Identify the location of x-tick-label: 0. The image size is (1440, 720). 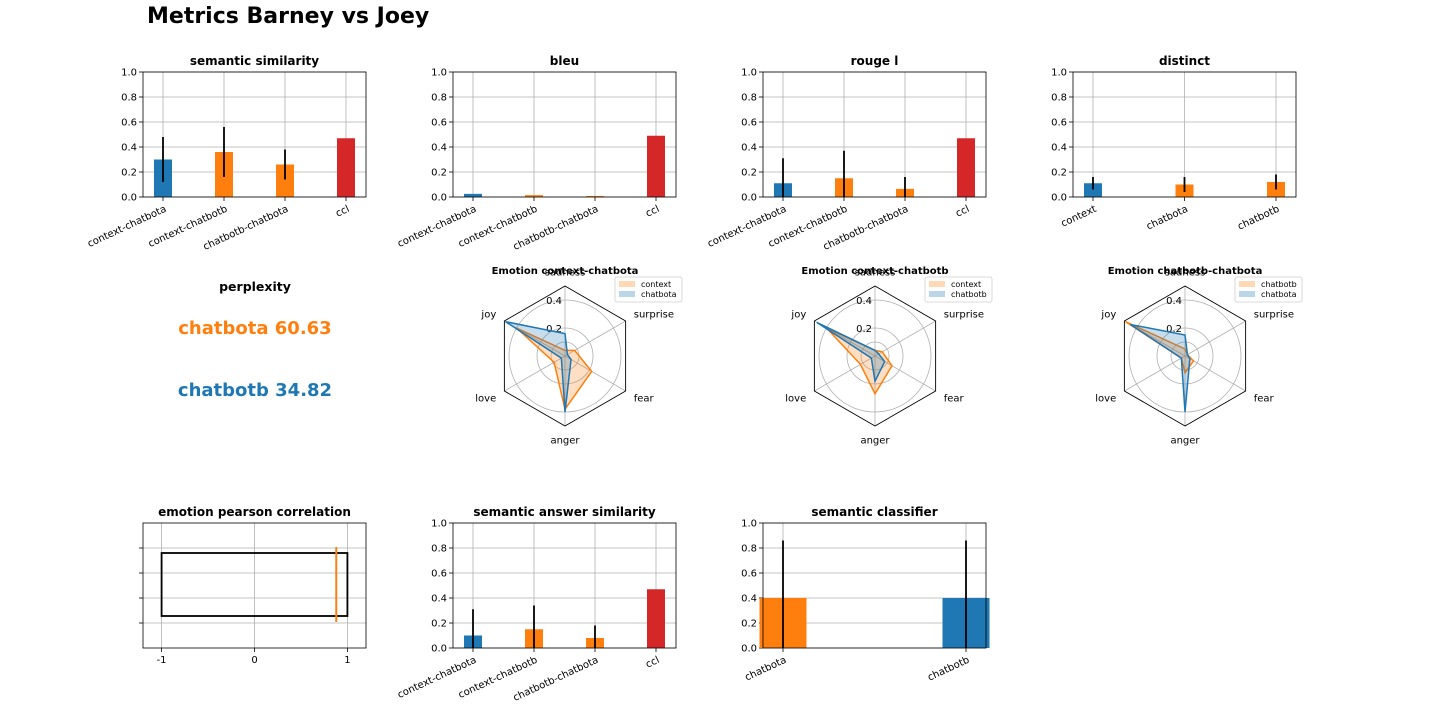
(254, 660).